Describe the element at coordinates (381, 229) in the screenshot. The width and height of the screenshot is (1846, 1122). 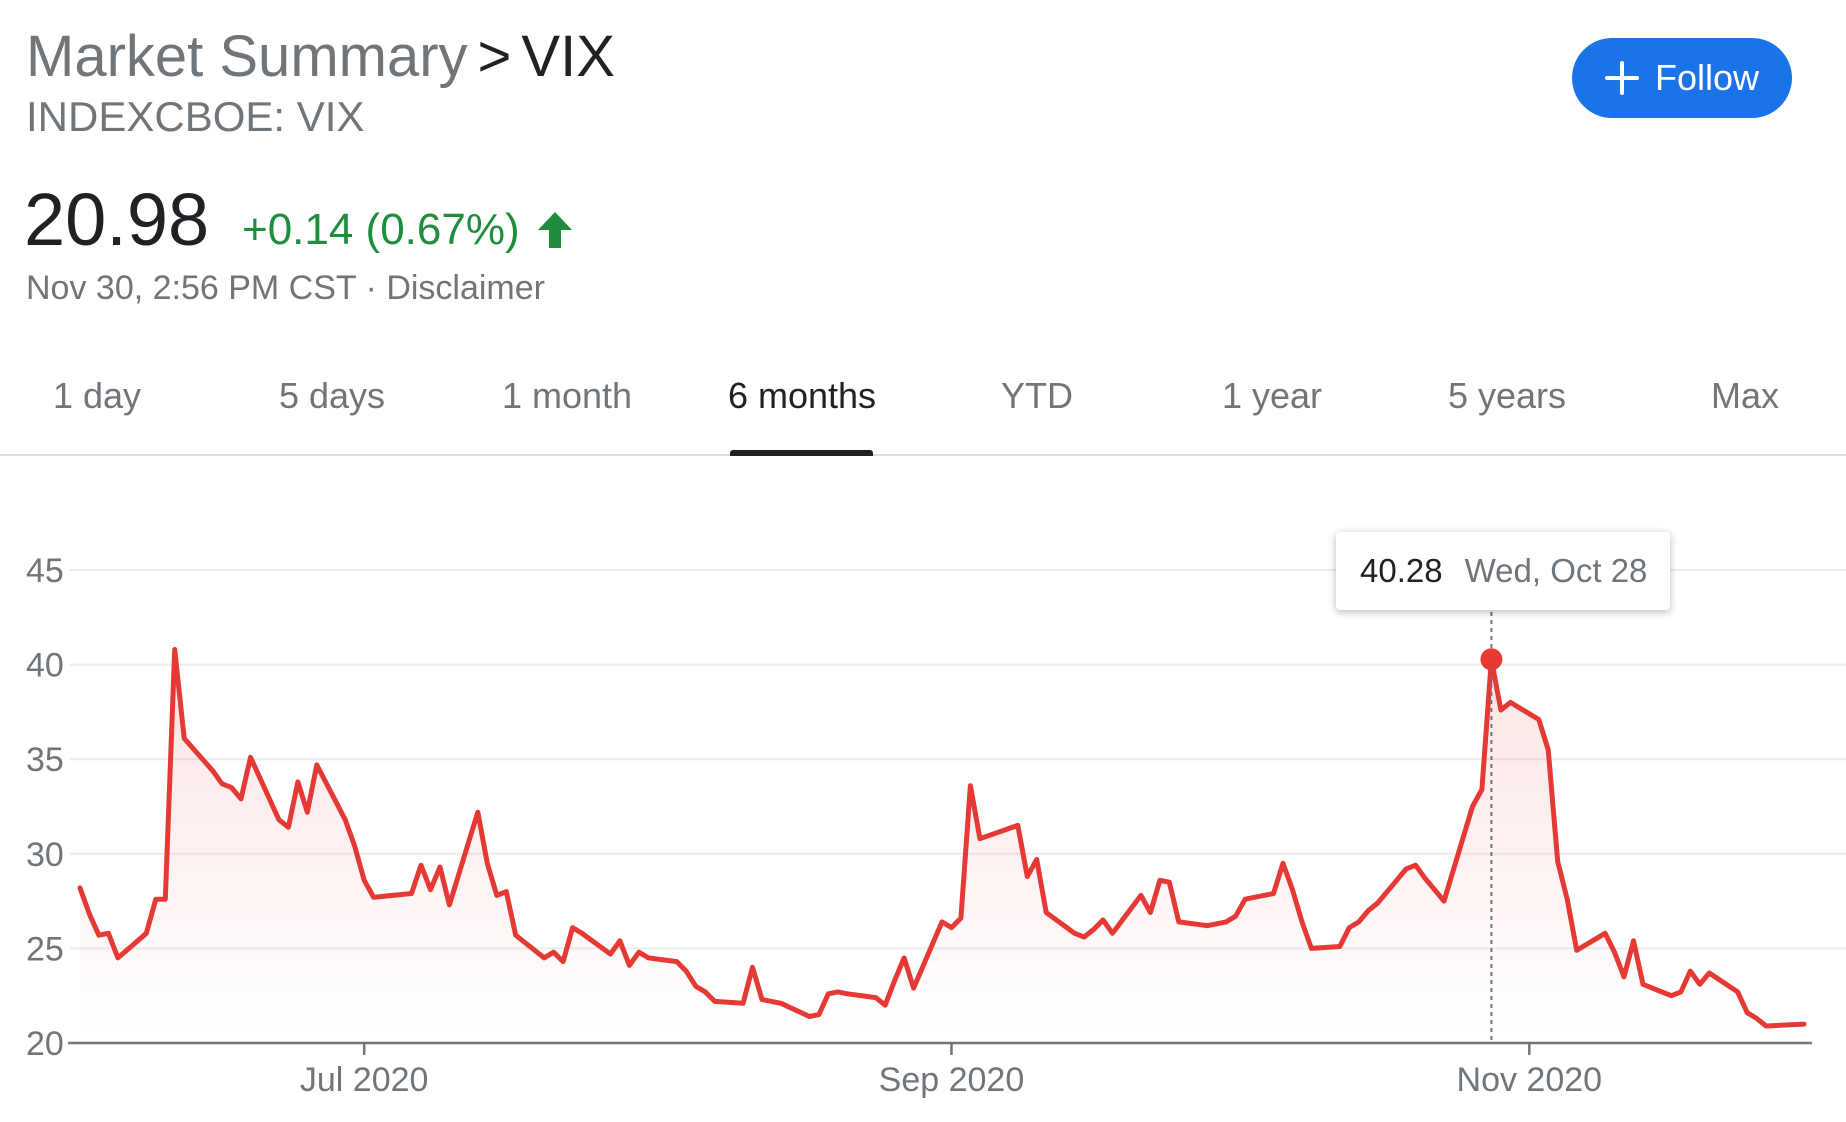
I see `price-change: +0.14 (0.67%)` at that location.